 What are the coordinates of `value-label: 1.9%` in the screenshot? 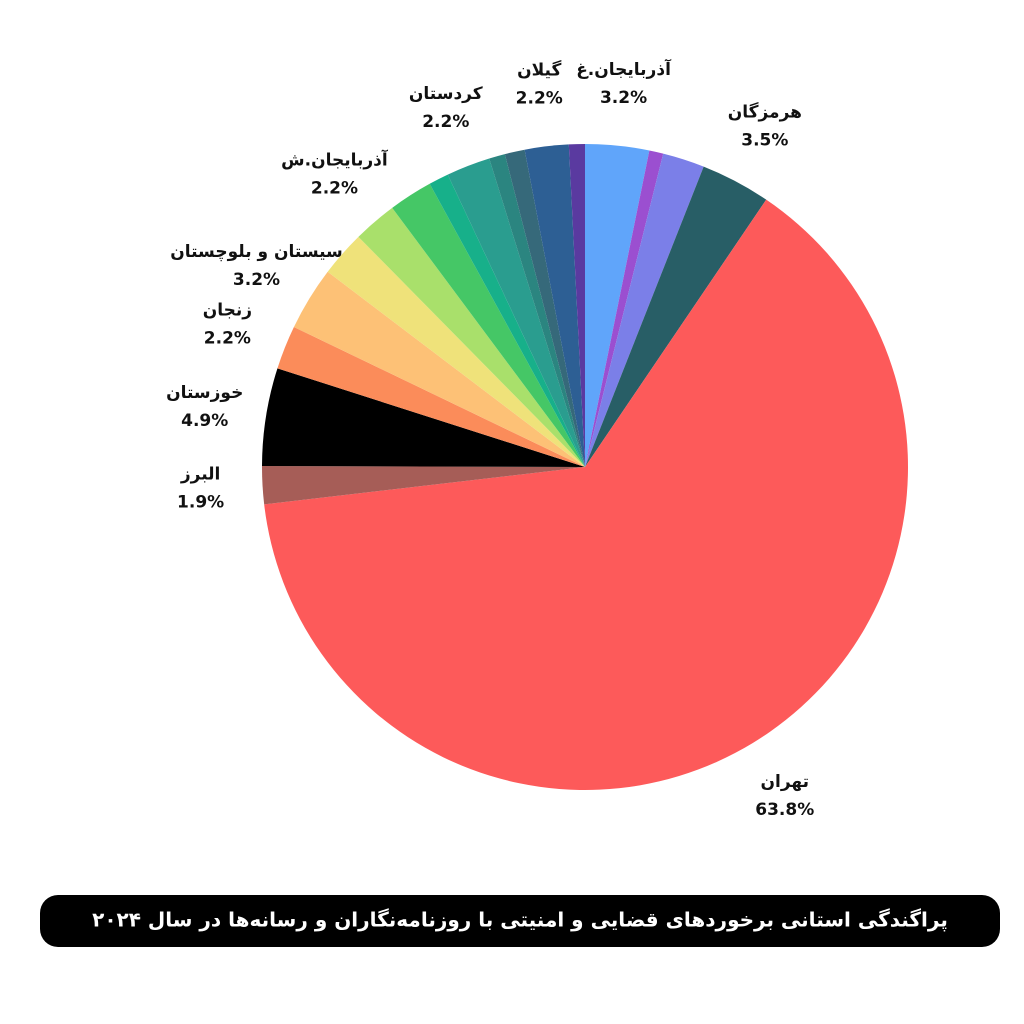 It's located at (200, 503).